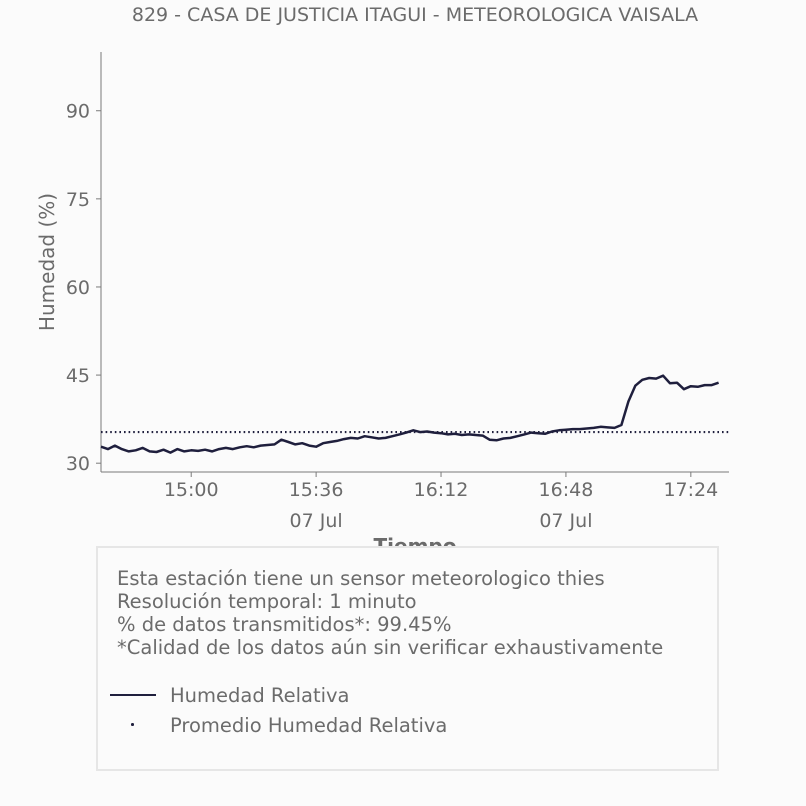 This screenshot has width=806, height=806. I want to click on x-tick-label: 17:24, so click(690, 490).